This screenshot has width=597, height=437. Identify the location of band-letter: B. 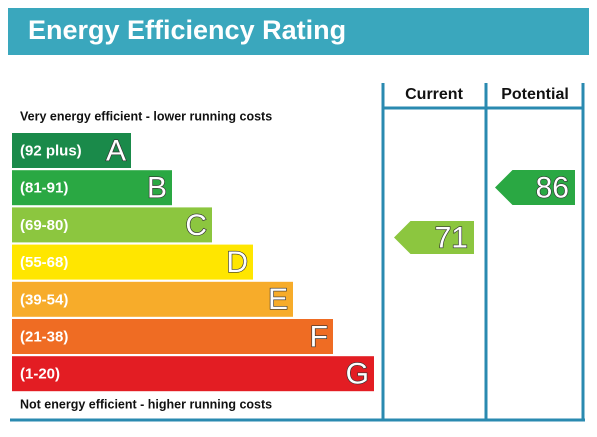
(157, 188).